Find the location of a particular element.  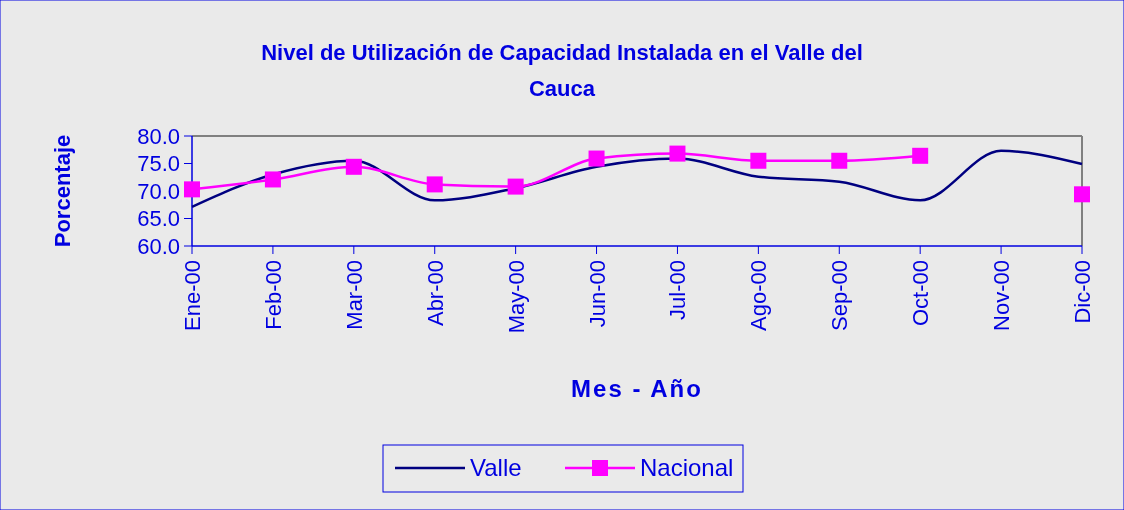

legend-label: Nacional is located at coordinates (687, 467).